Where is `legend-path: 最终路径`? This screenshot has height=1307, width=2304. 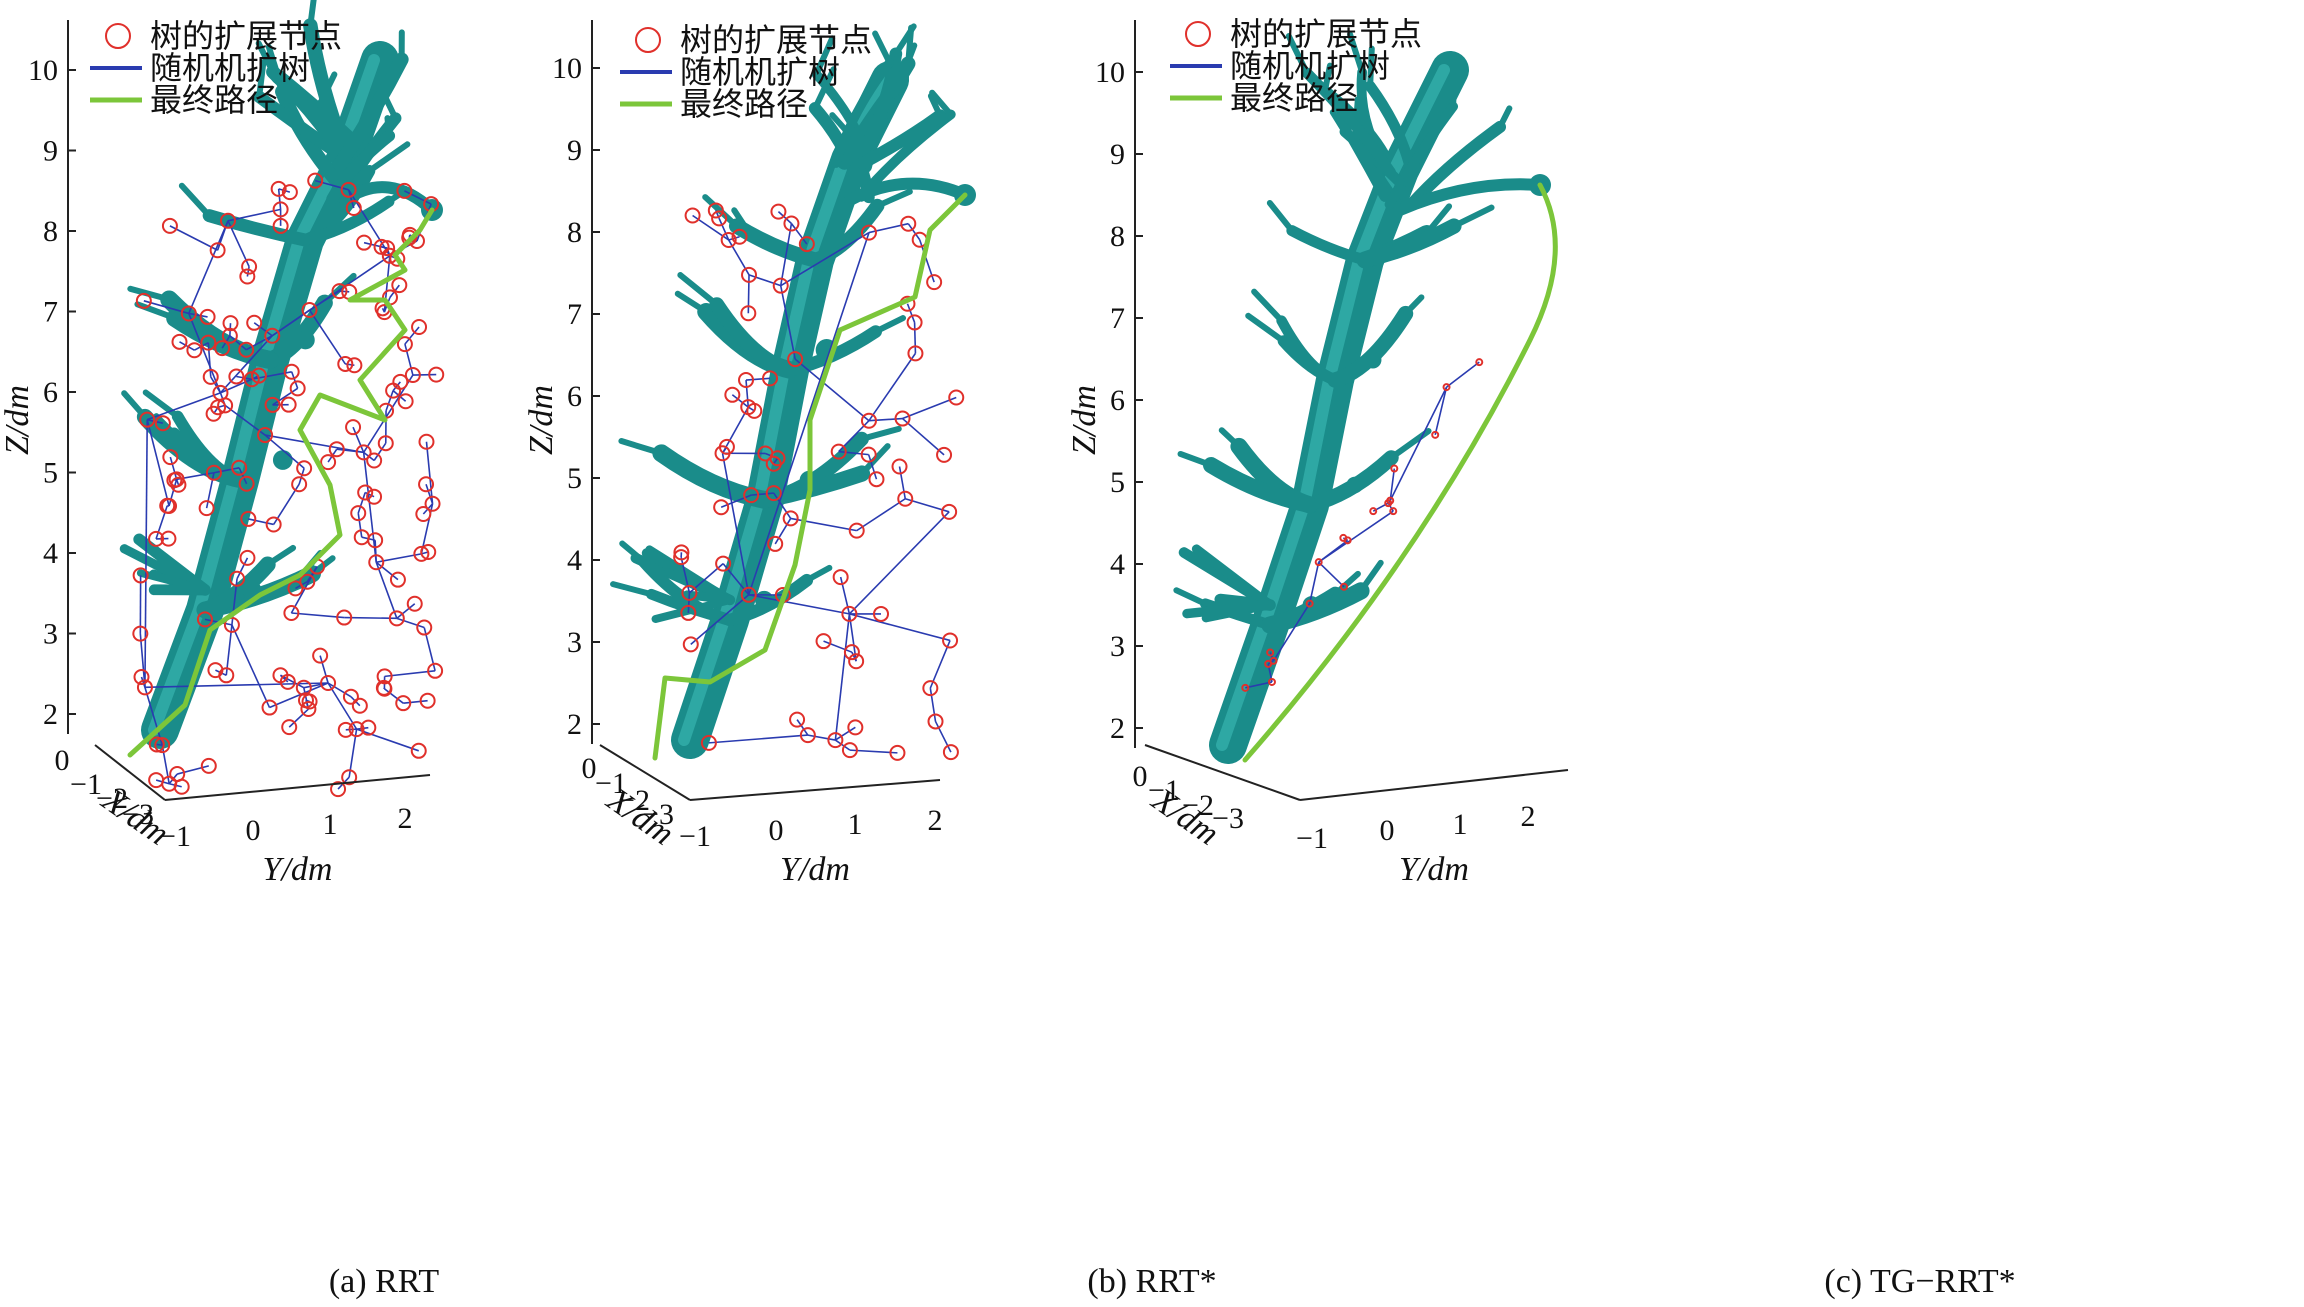 legend-path: 最终路径 is located at coordinates (214, 100).